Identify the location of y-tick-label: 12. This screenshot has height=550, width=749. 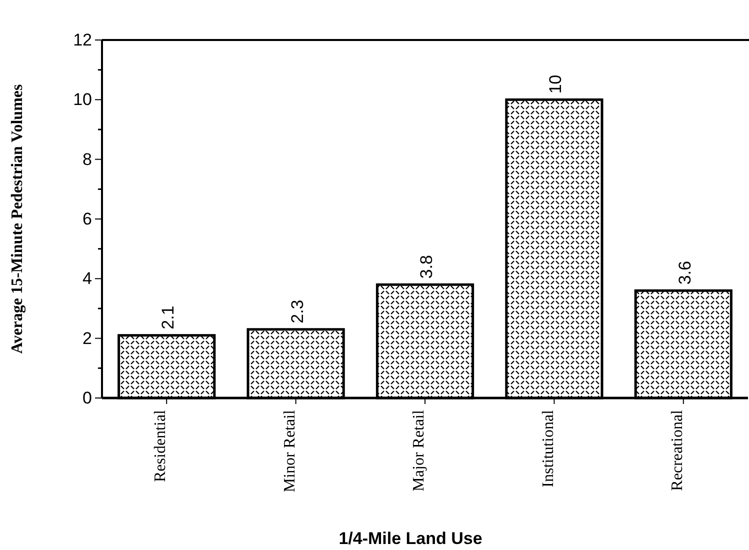
(82, 40).